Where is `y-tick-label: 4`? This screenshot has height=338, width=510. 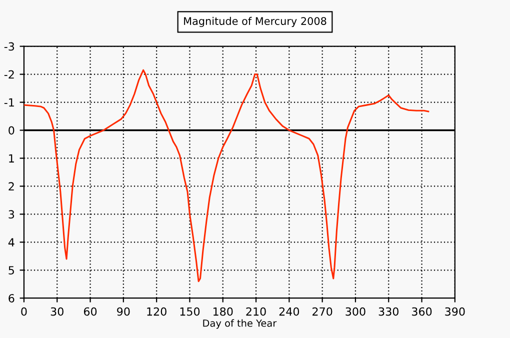 y-tick-label: 4 is located at coordinates (11, 242).